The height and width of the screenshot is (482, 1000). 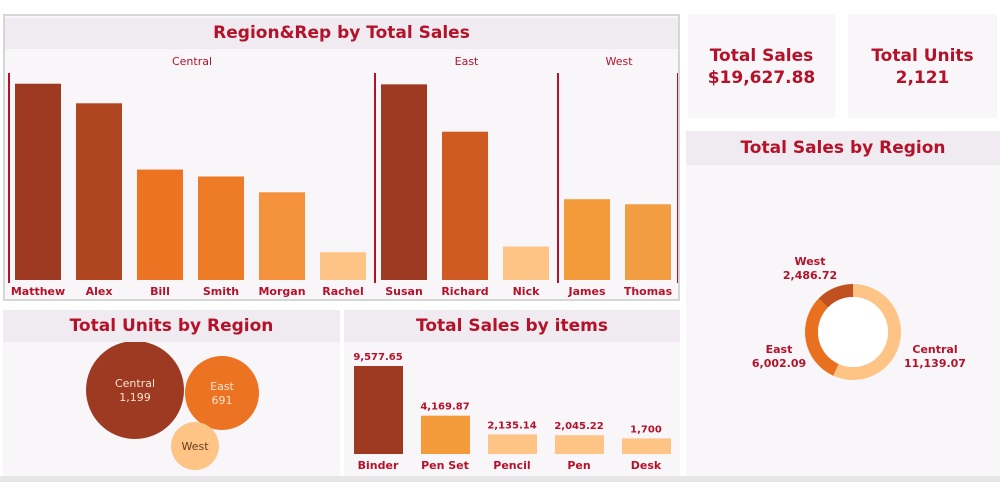 I want to click on bubble-central, so click(x=135, y=390).